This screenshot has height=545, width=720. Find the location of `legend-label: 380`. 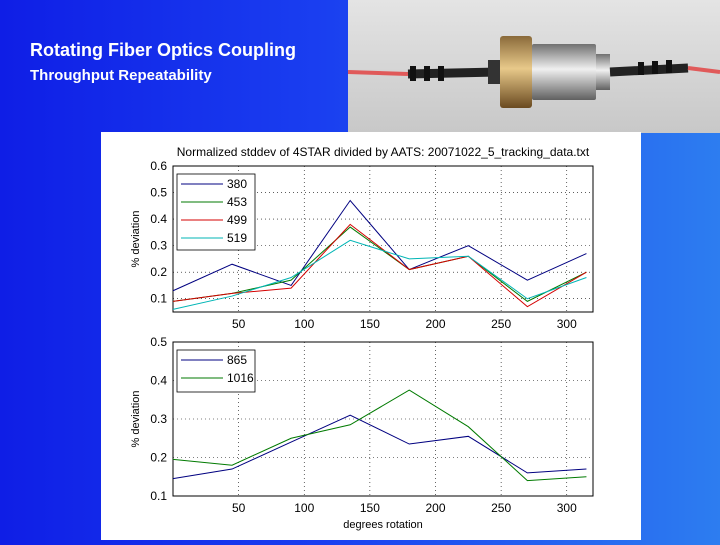

legend-label: 380 is located at coordinates (237, 184).